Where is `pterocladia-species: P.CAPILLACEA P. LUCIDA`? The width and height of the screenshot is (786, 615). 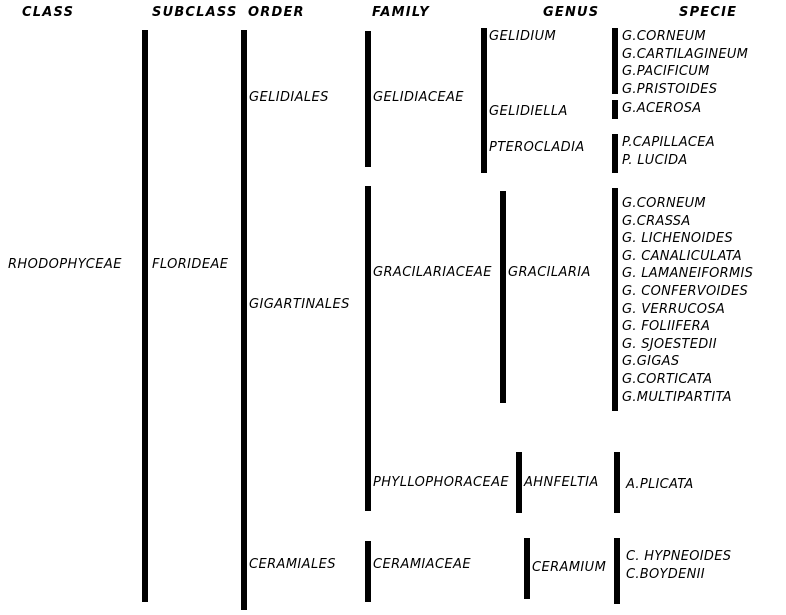
pterocladia-species: P.CAPILLACEA P. LUCIDA is located at coordinates (668, 151).